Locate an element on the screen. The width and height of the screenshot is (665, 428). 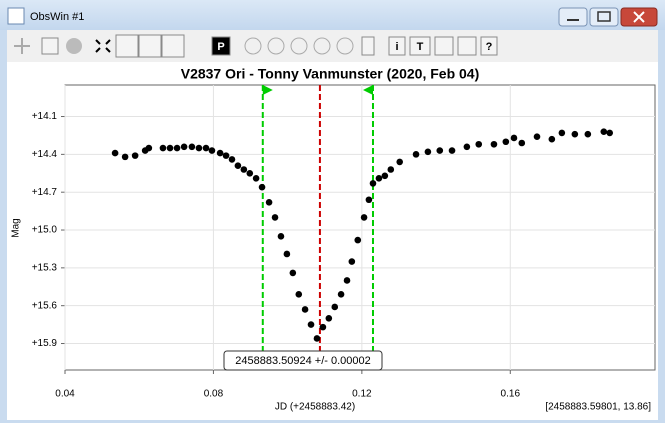
tool-crosshair is located at coordinates (22, 46).